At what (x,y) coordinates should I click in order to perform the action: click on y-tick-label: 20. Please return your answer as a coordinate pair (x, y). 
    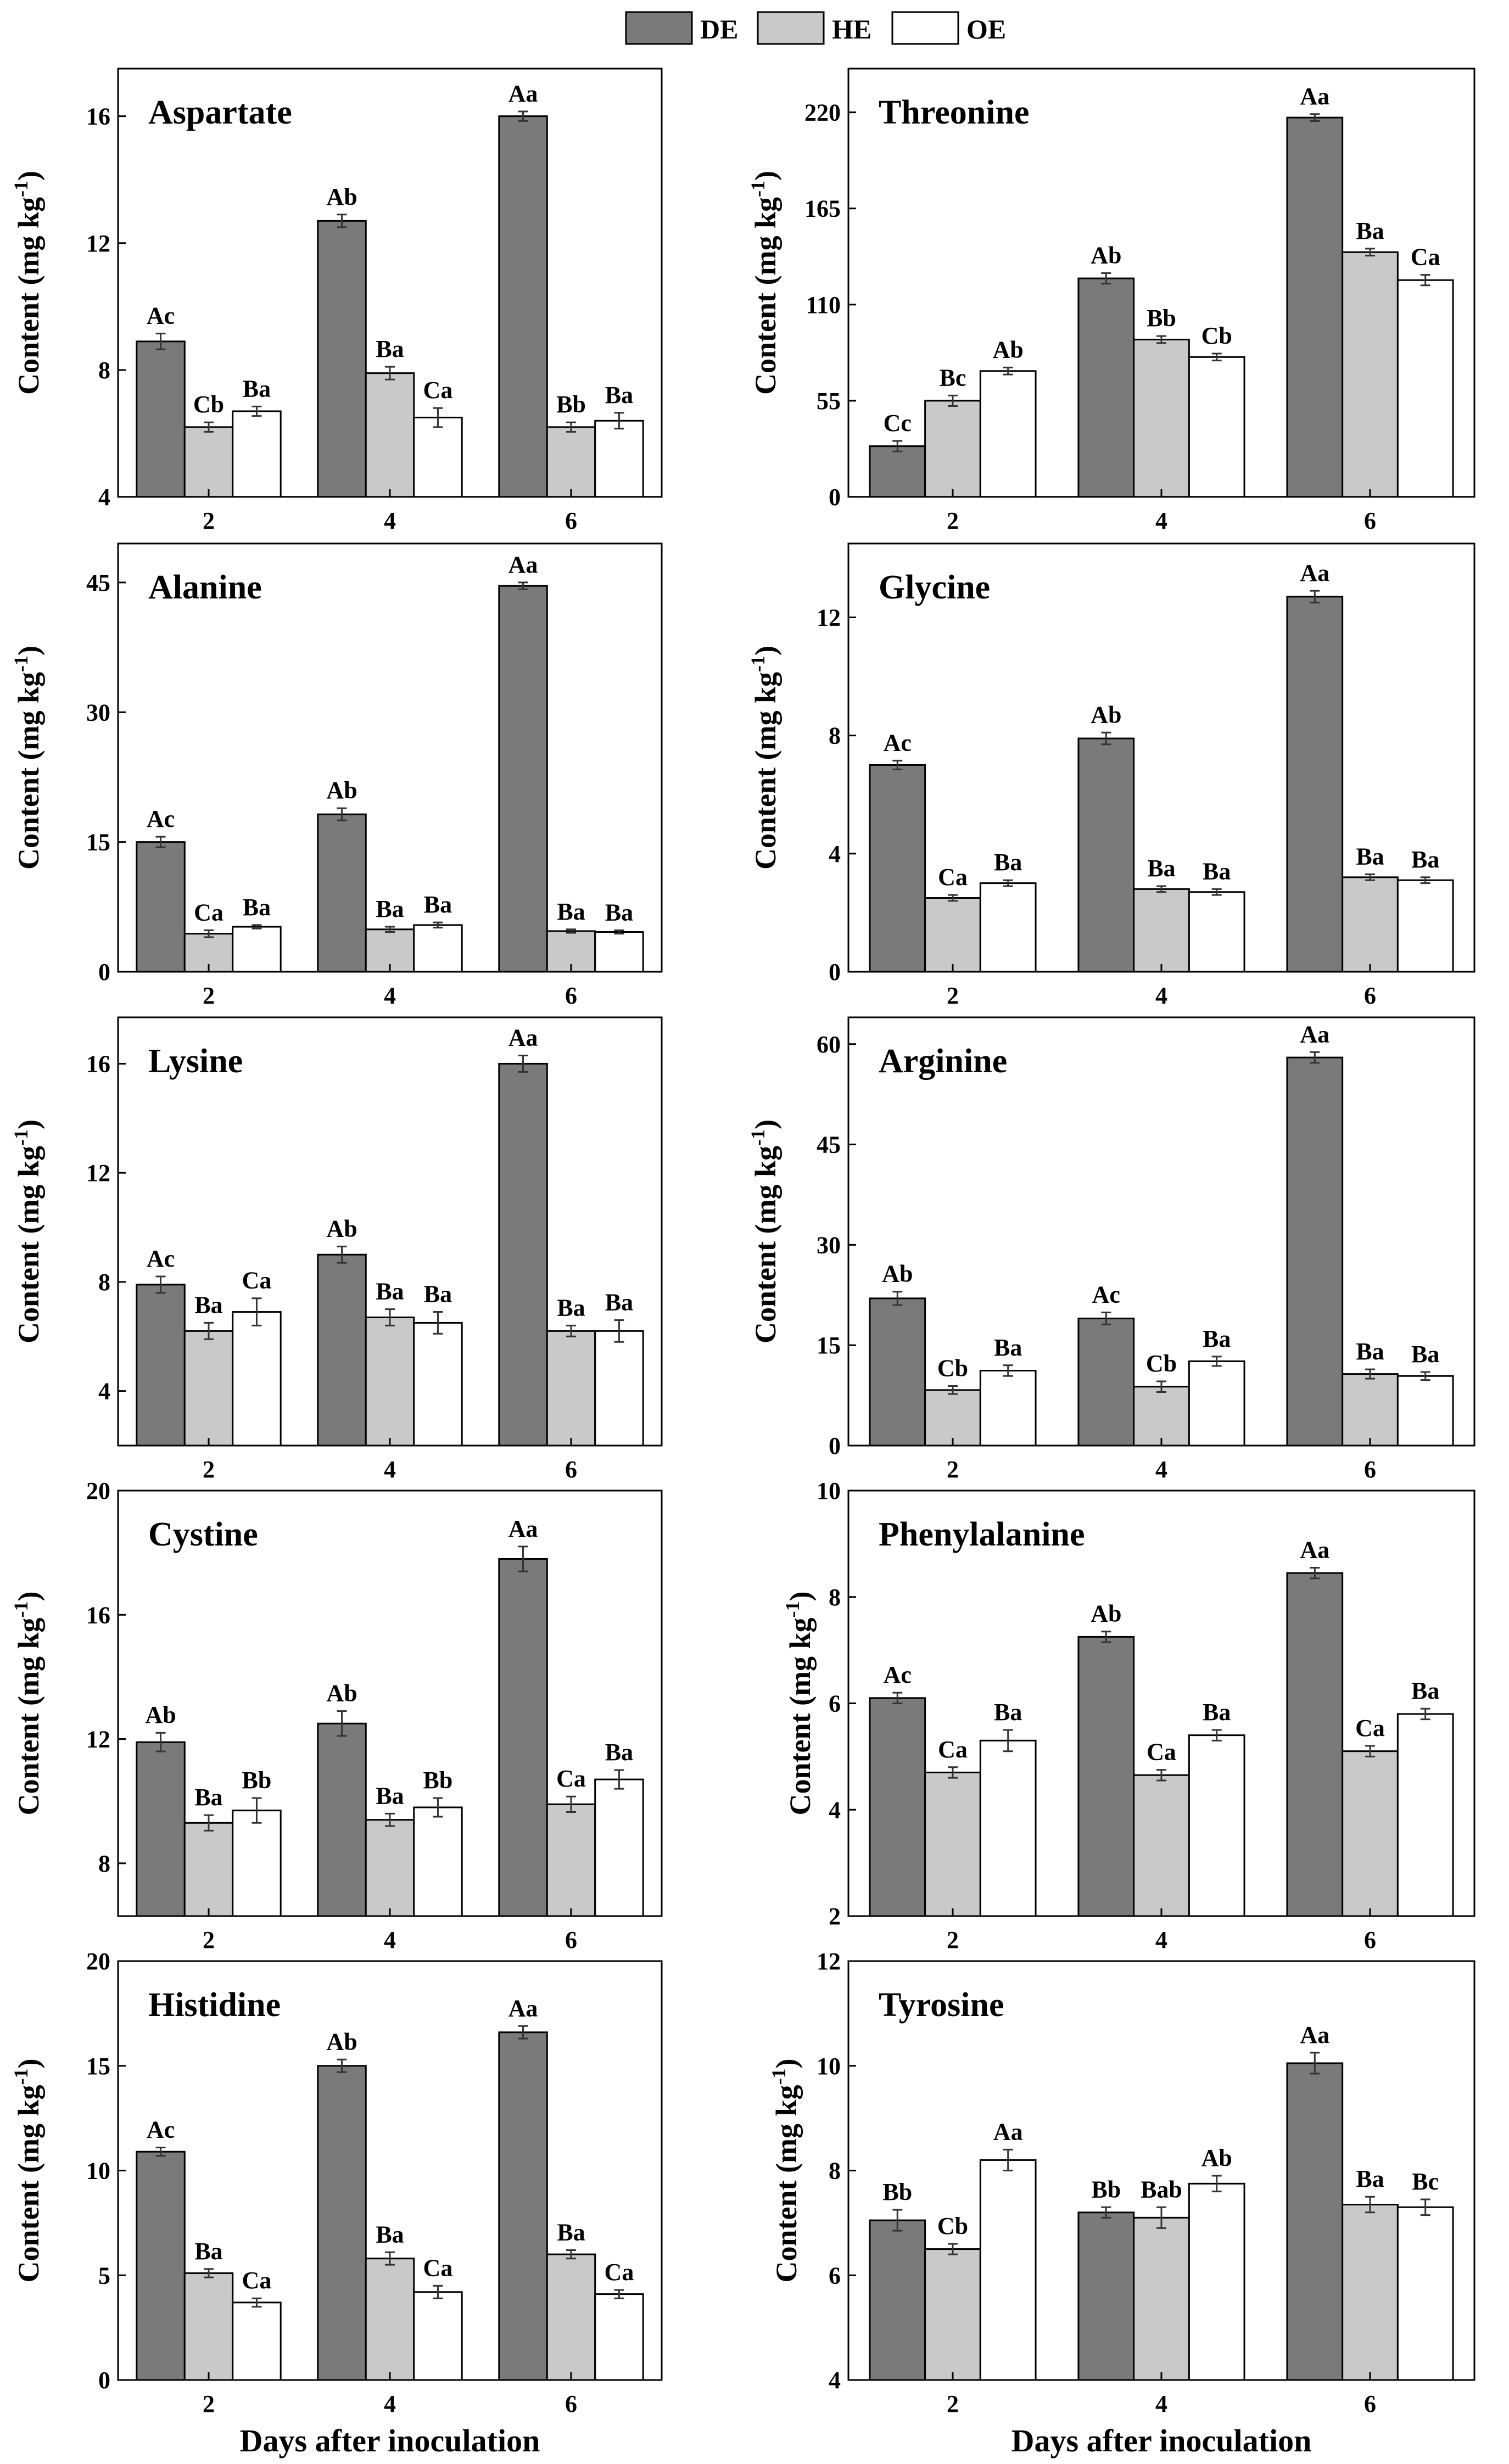
    Looking at the image, I should click on (98, 1491).